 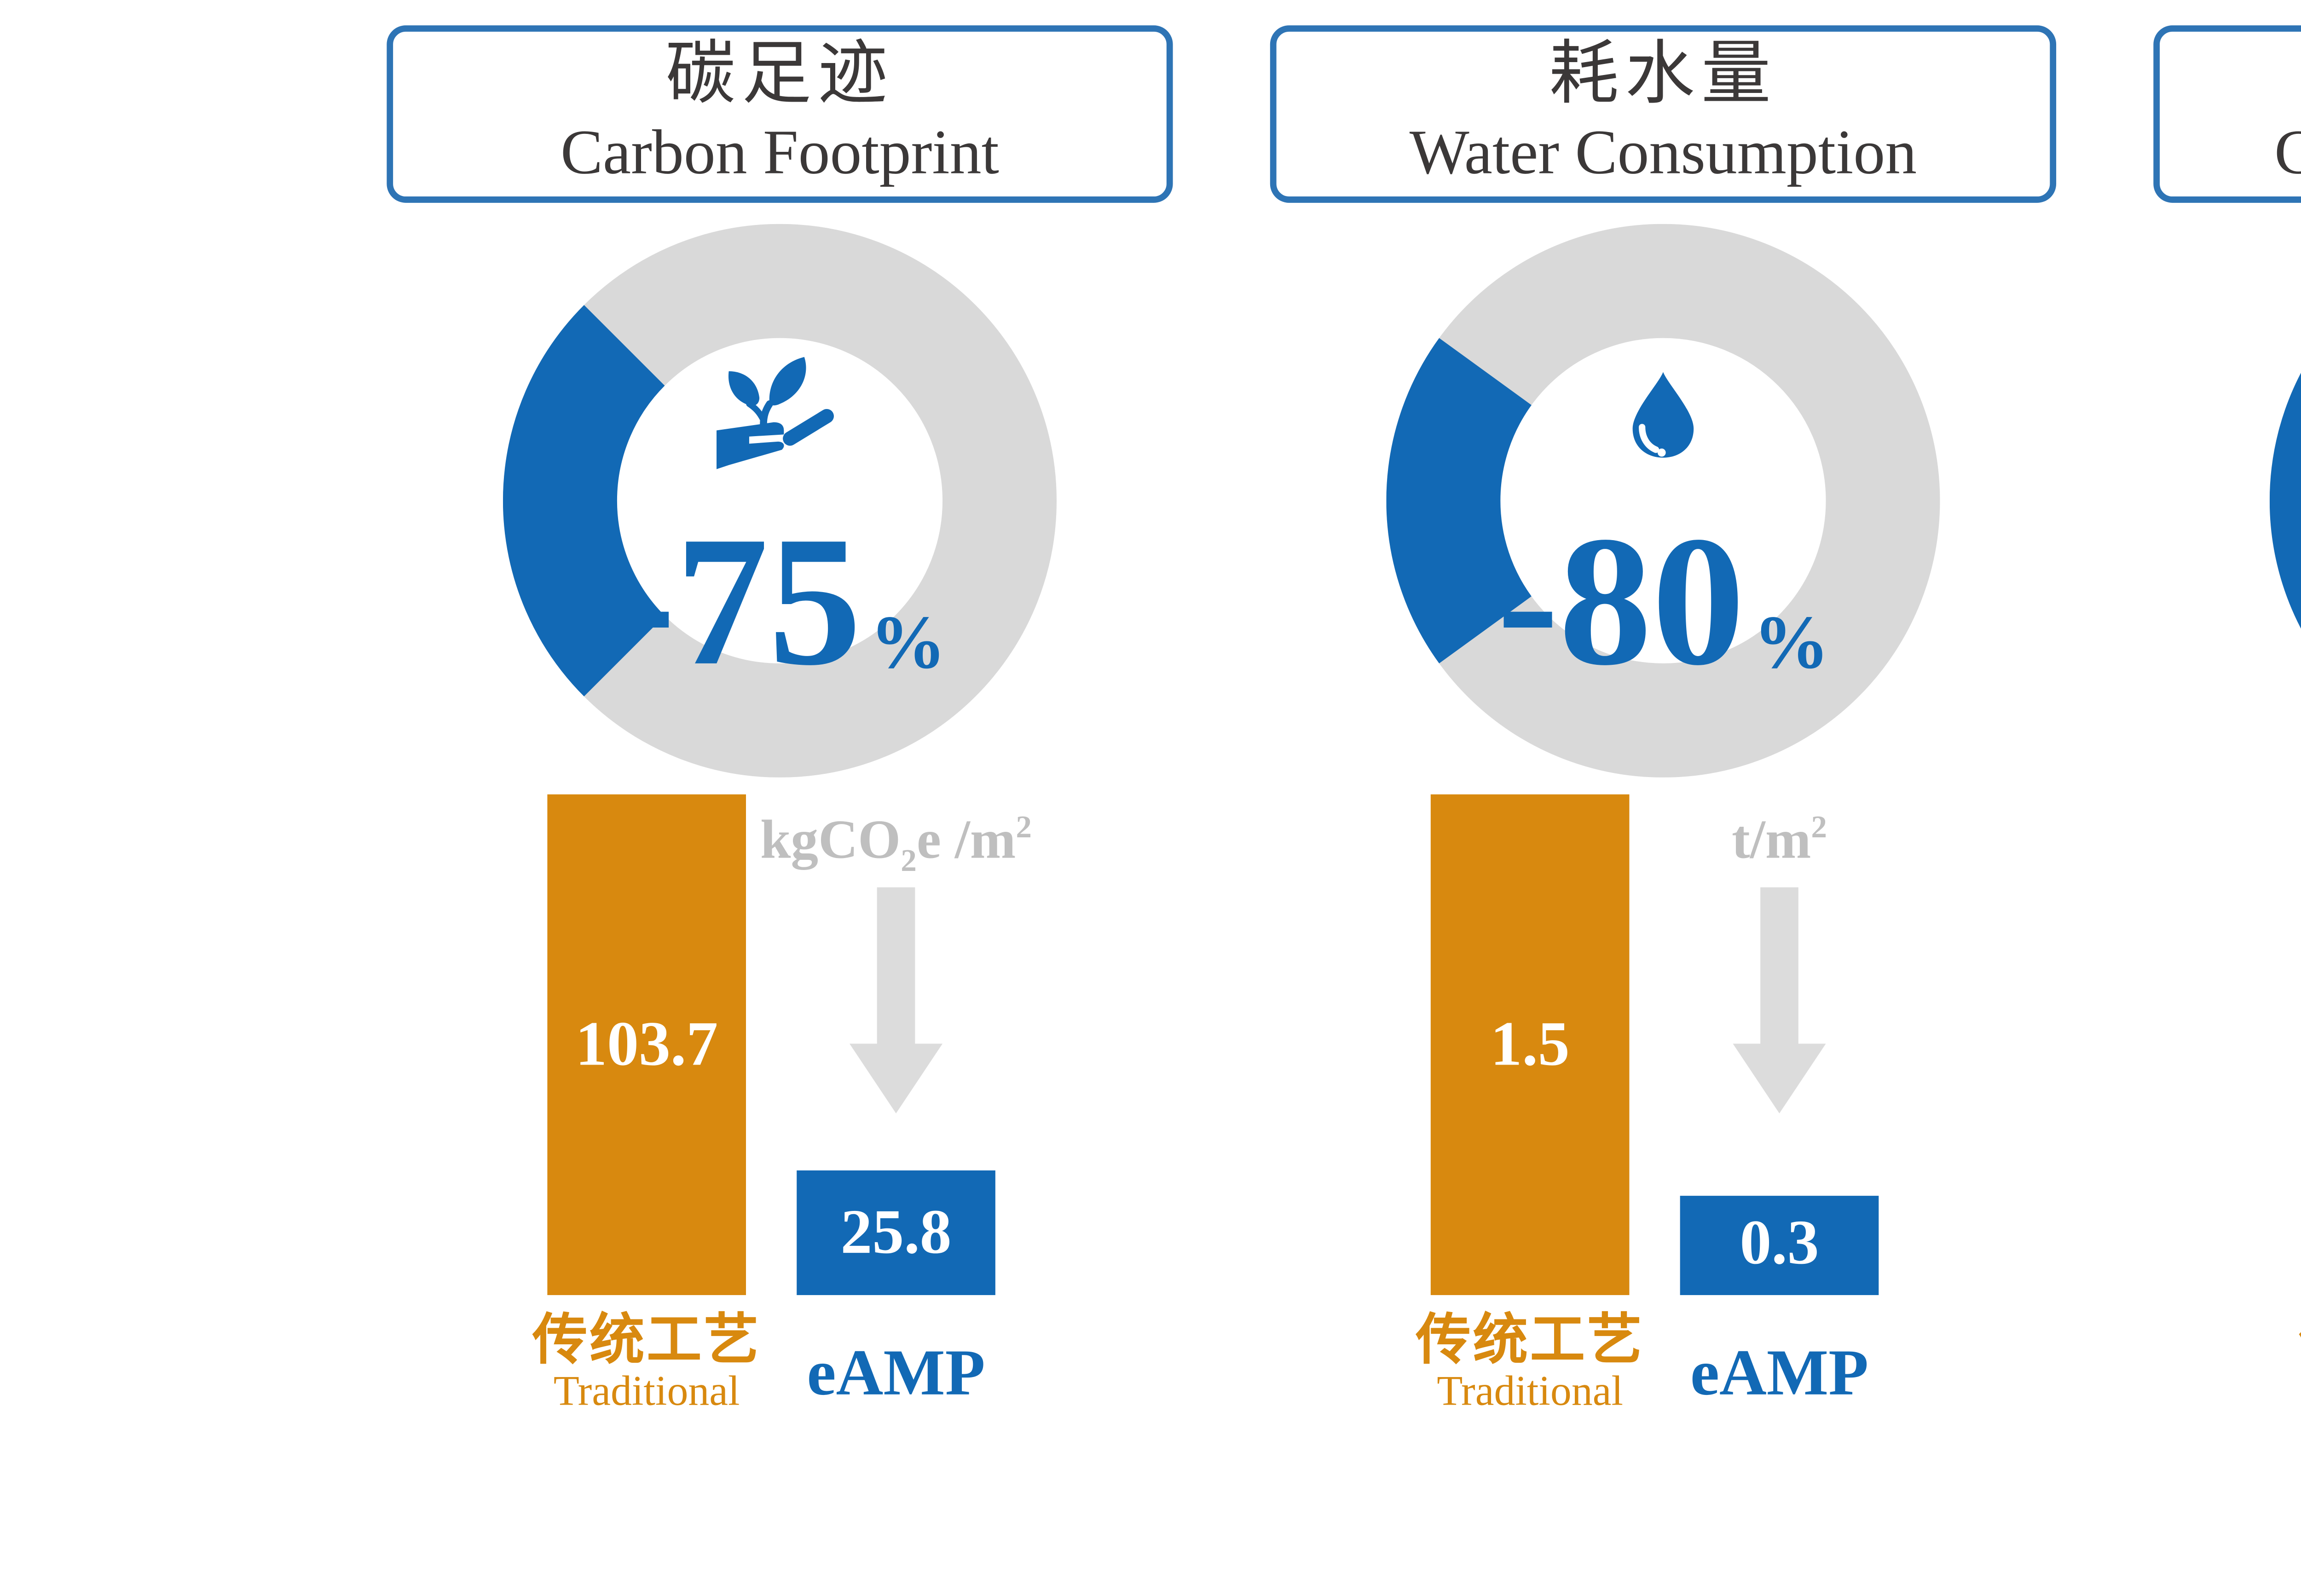 I want to click on title-box-water: 耗水量 Water Consumption, so click(x=1663, y=114).